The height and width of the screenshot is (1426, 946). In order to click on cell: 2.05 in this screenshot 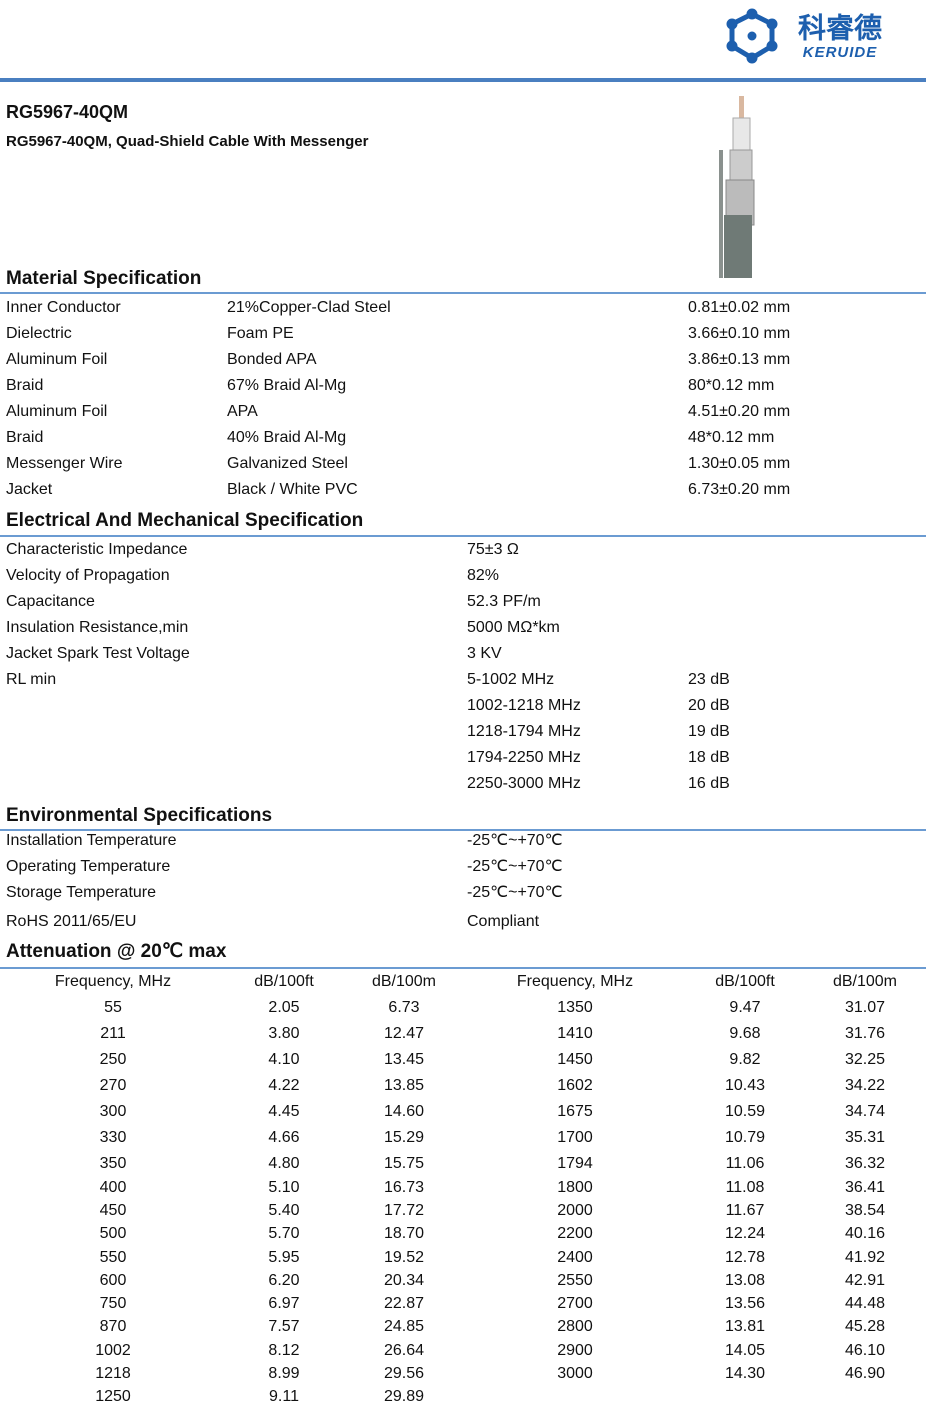, I will do `click(283, 1007)`.